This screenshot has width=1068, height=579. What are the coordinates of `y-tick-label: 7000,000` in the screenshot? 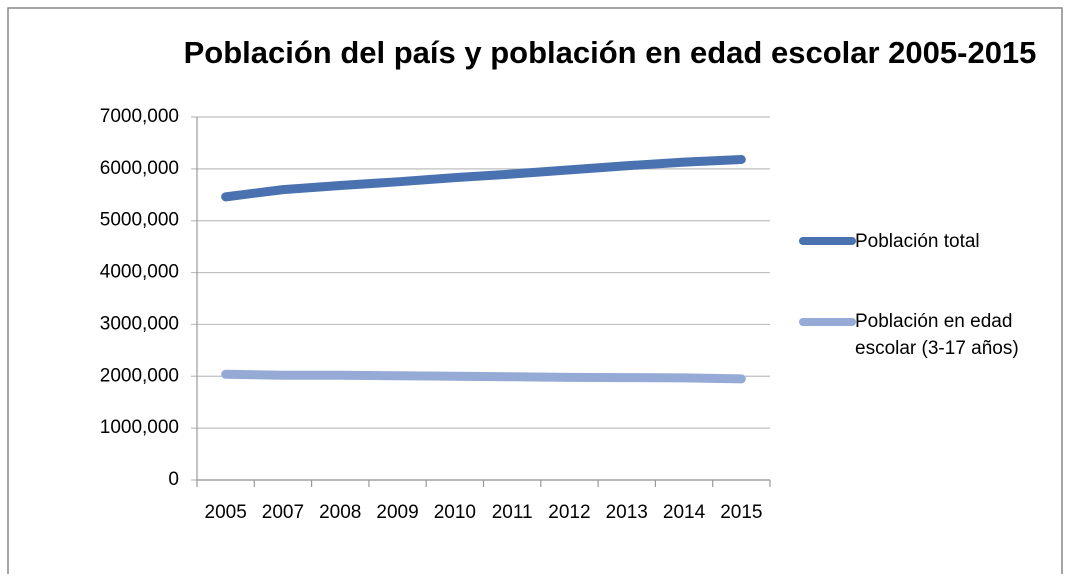 It's located at (139, 116).